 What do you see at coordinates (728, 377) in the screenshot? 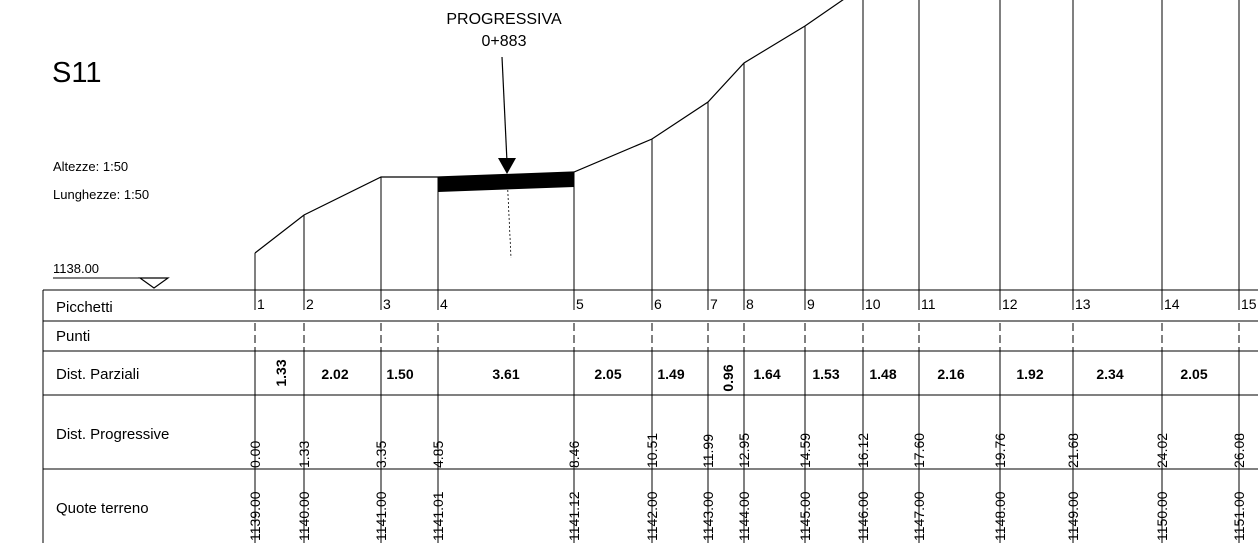
I see `dist-parziale: 0.96` at bounding box center [728, 377].